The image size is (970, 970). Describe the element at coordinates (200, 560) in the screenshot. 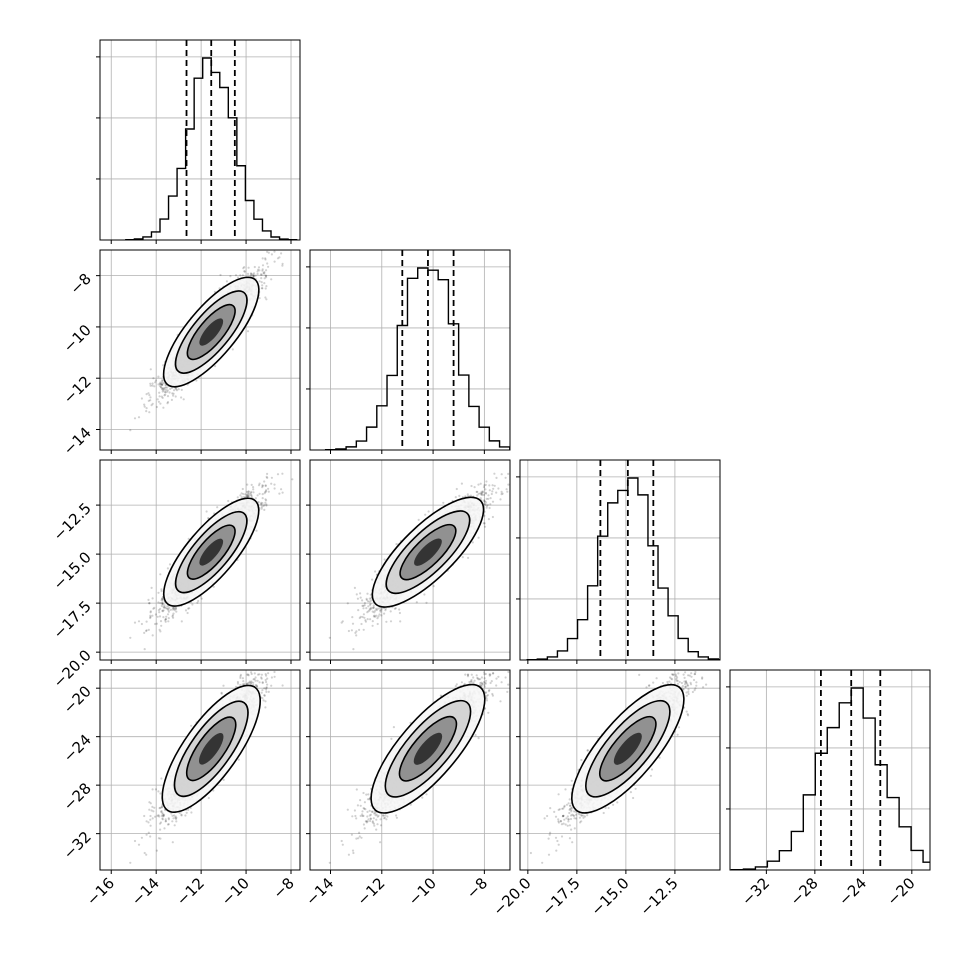

I see `grid` at that location.